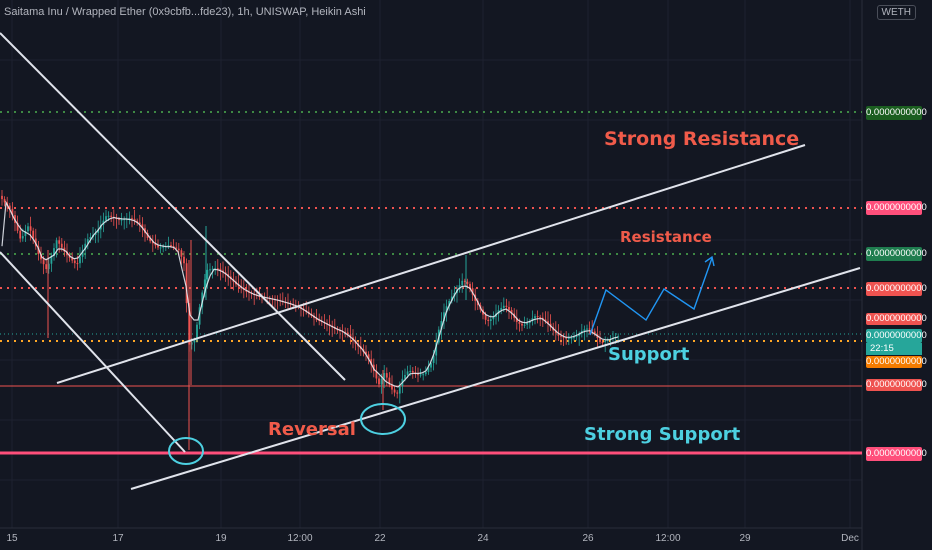 Image resolution: width=932 pixels, height=550 pixels. What do you see at coordinates (186, 451) in the screenshot?
I see `circle-marker-low` at bounding box center [186, 451].